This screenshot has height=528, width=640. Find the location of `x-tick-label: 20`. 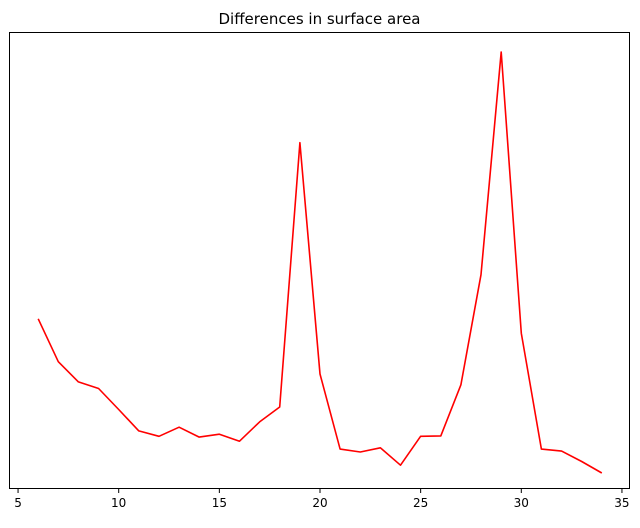

x-tick-label: 20 is located at coordinates (319, 503).